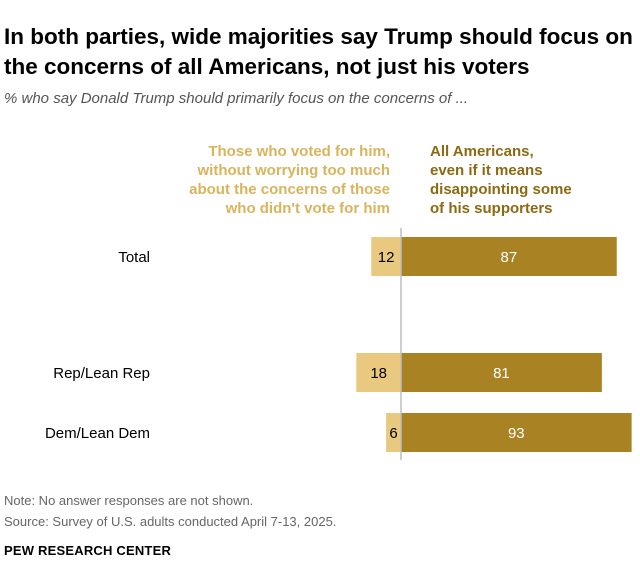 The height and width of the screenshot is (585, 640). What do you see at coordinates (129, 500) in the screenshot?
I see `note-text: Note: No answer responses are not shown.` at bounding box center [129, 500].